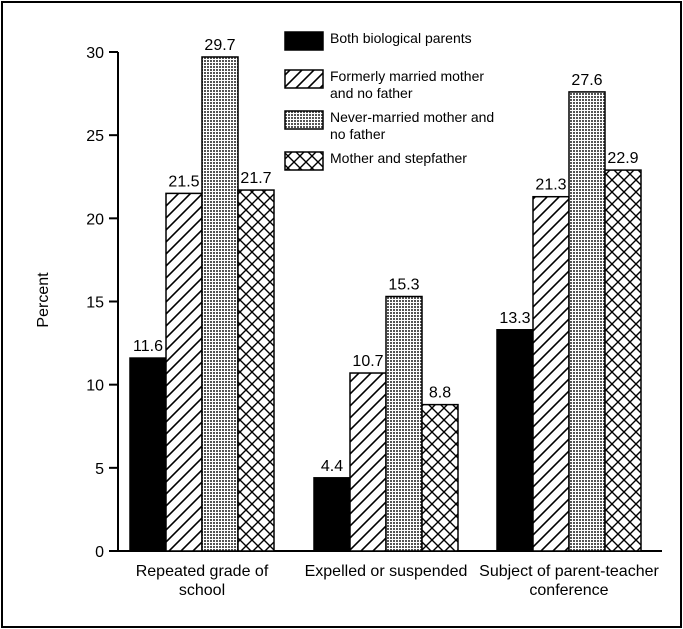 This screenshot has height=629, width=683. What do you see at coordinates (332, 466) in the screenshot?
I see `value-label: 4.4` at bounding box center [332, 466].